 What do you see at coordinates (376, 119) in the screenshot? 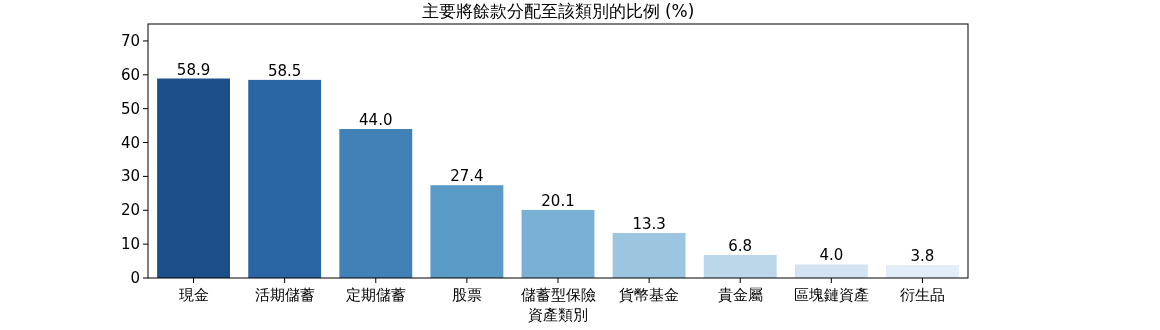
I see `data-label: 44.0` at bounding box center [376, 119].